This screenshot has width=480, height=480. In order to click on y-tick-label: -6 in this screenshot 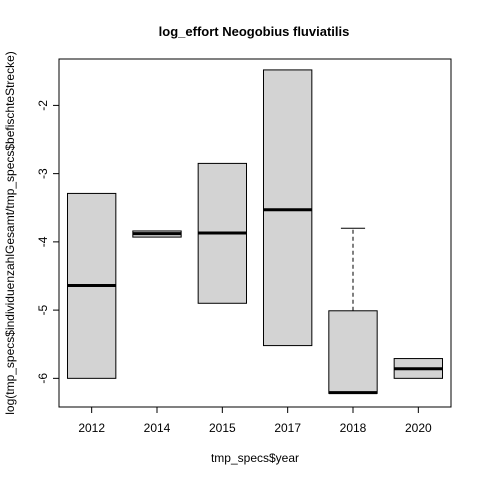, I will do `click(43, 378)`.